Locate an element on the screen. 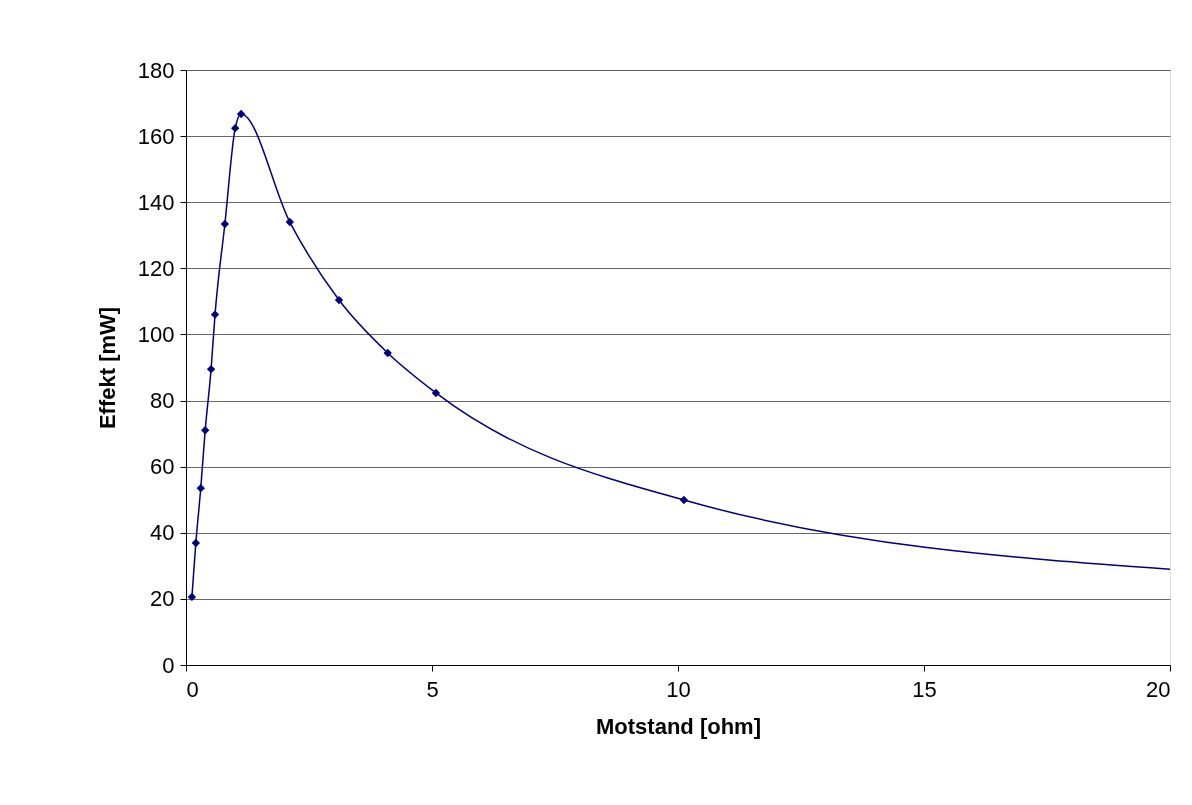  y-tick-label: 180 is located at coordinates (156, 70).